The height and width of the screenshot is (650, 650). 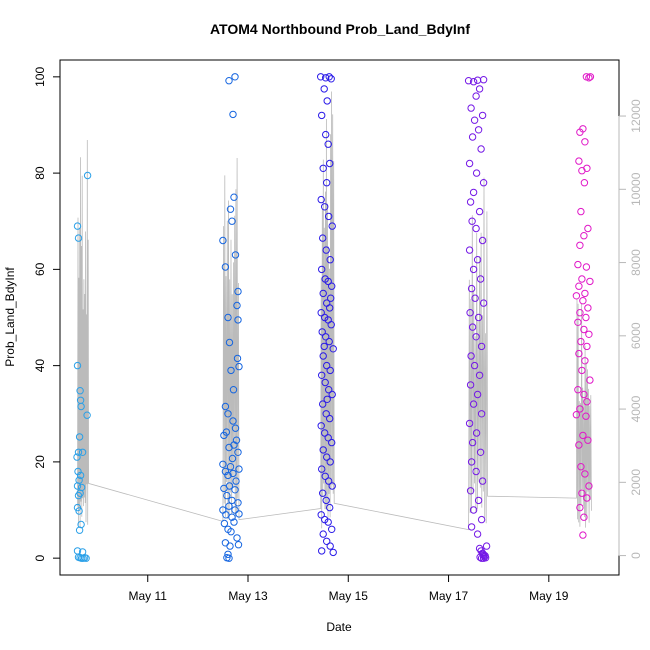 What do you see at coordinates (636, 335) in the screenshot?
I see `y2-tick-label: 6000` at bounding box center [636, 335].